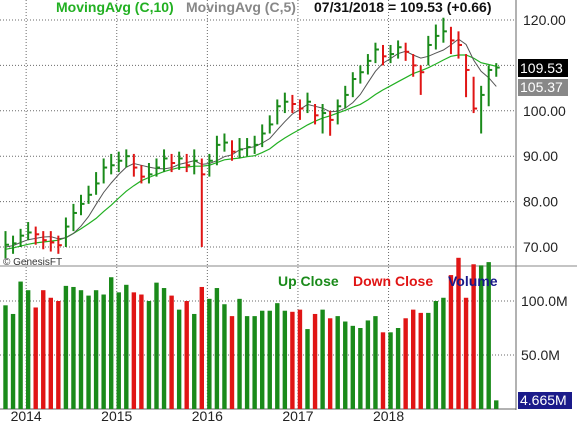  I want to click on price-tick-label: 70.00, so click(540, 247).